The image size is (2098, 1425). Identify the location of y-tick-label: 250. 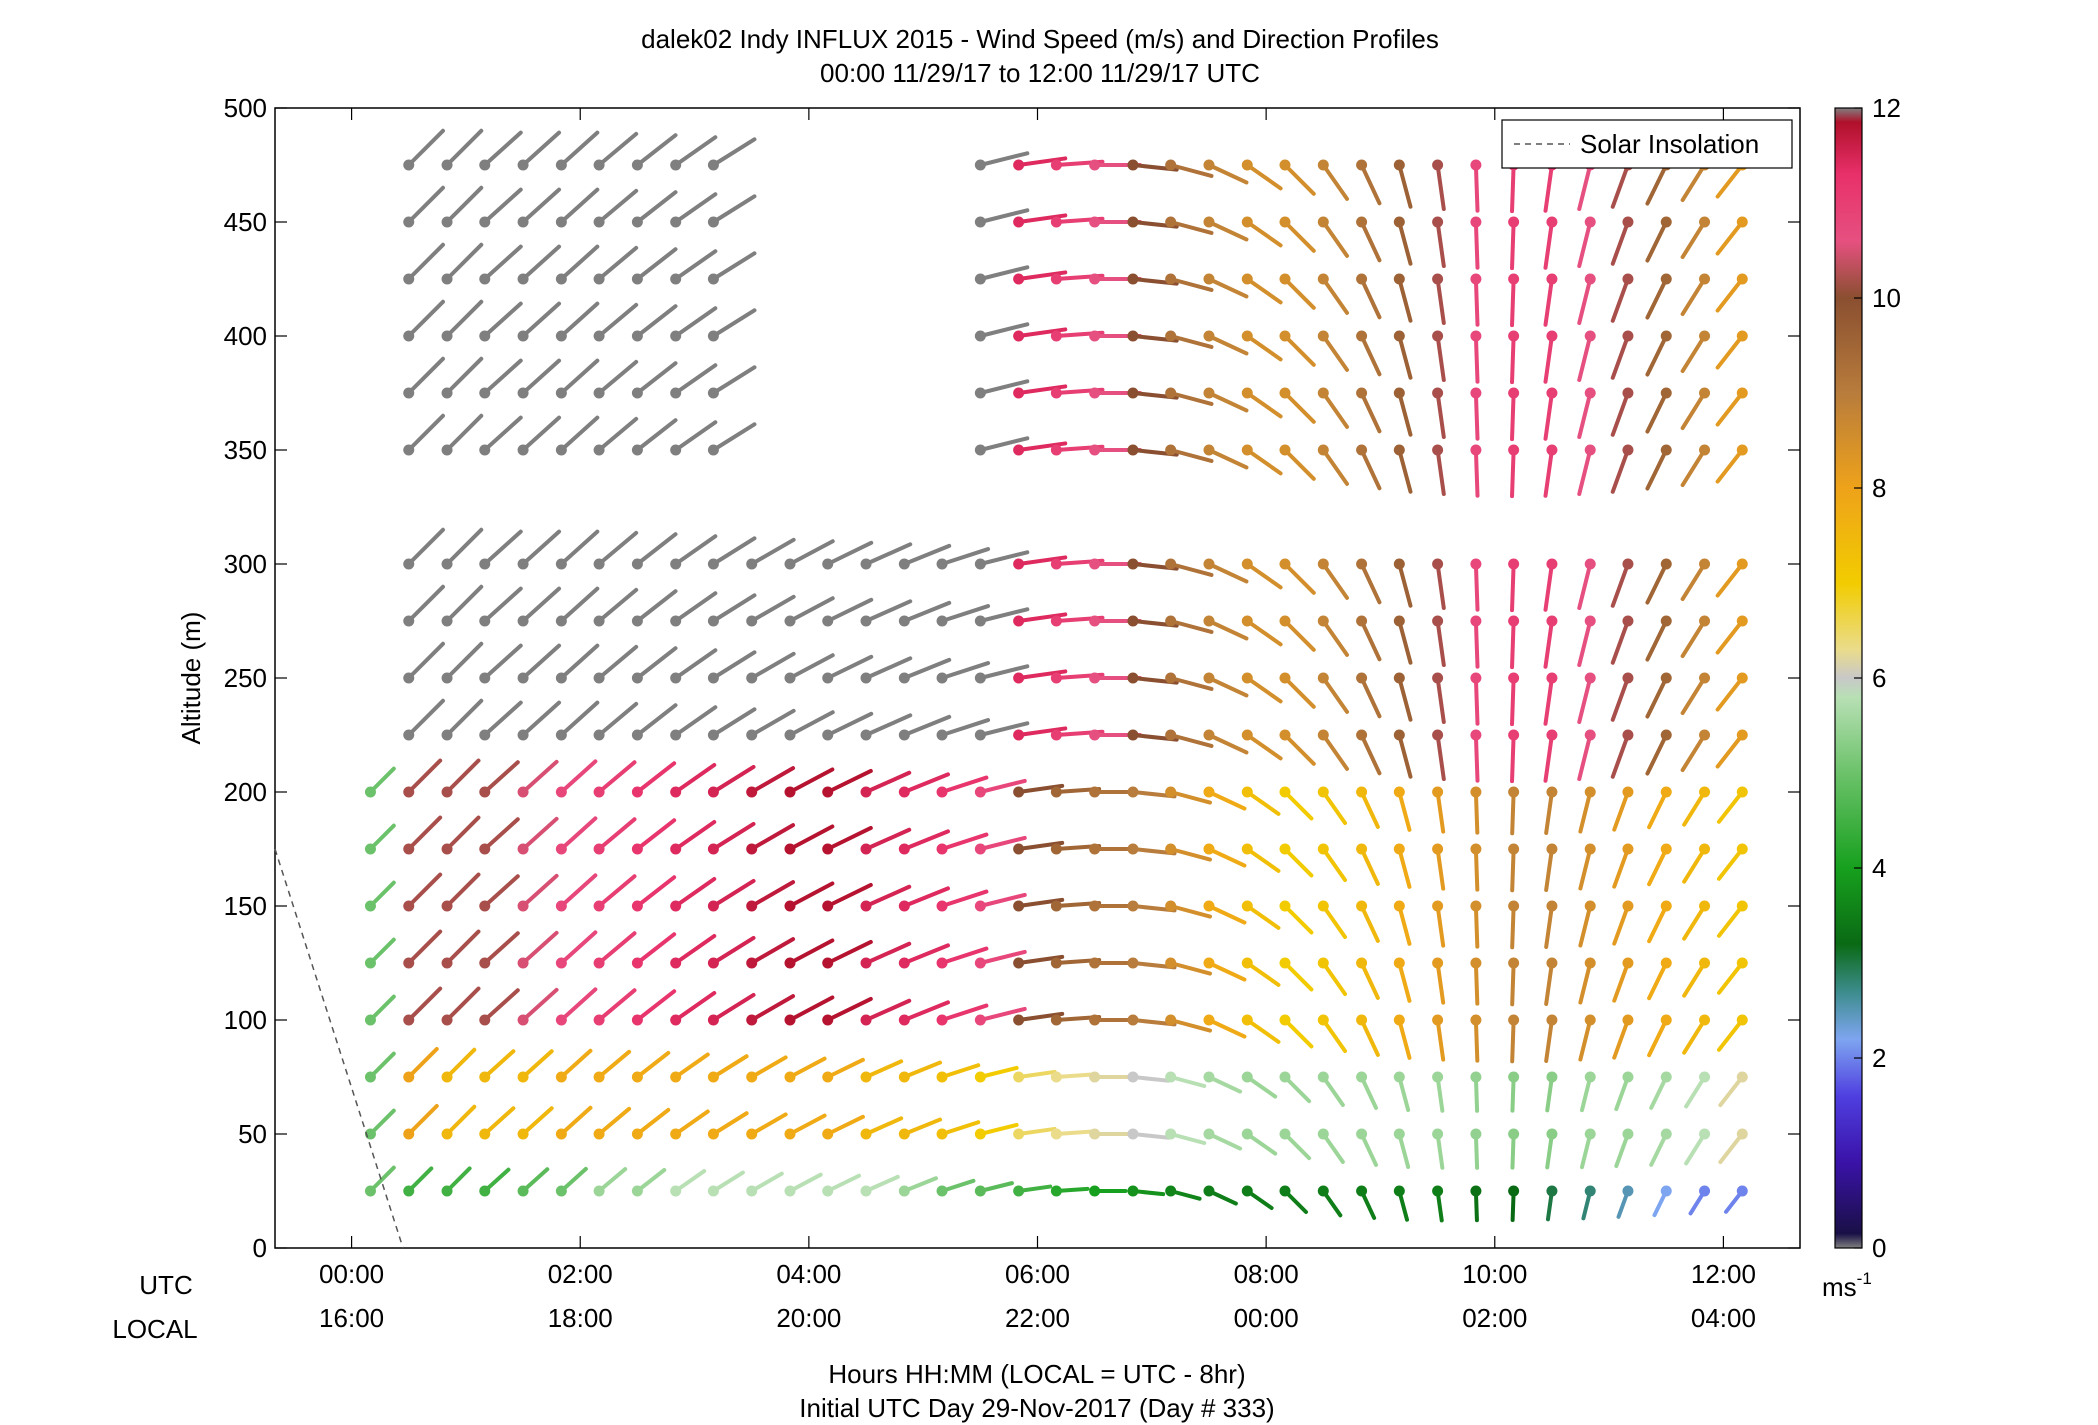
(245, 678).